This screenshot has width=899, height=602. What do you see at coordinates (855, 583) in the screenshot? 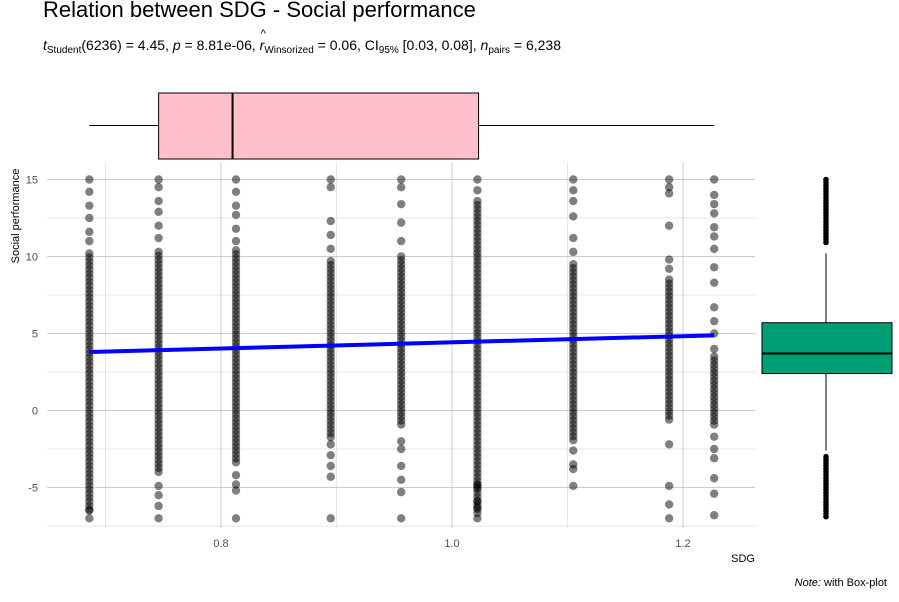
I see `caption-note-text: with Box-plot` at bounding box center [855, 583].